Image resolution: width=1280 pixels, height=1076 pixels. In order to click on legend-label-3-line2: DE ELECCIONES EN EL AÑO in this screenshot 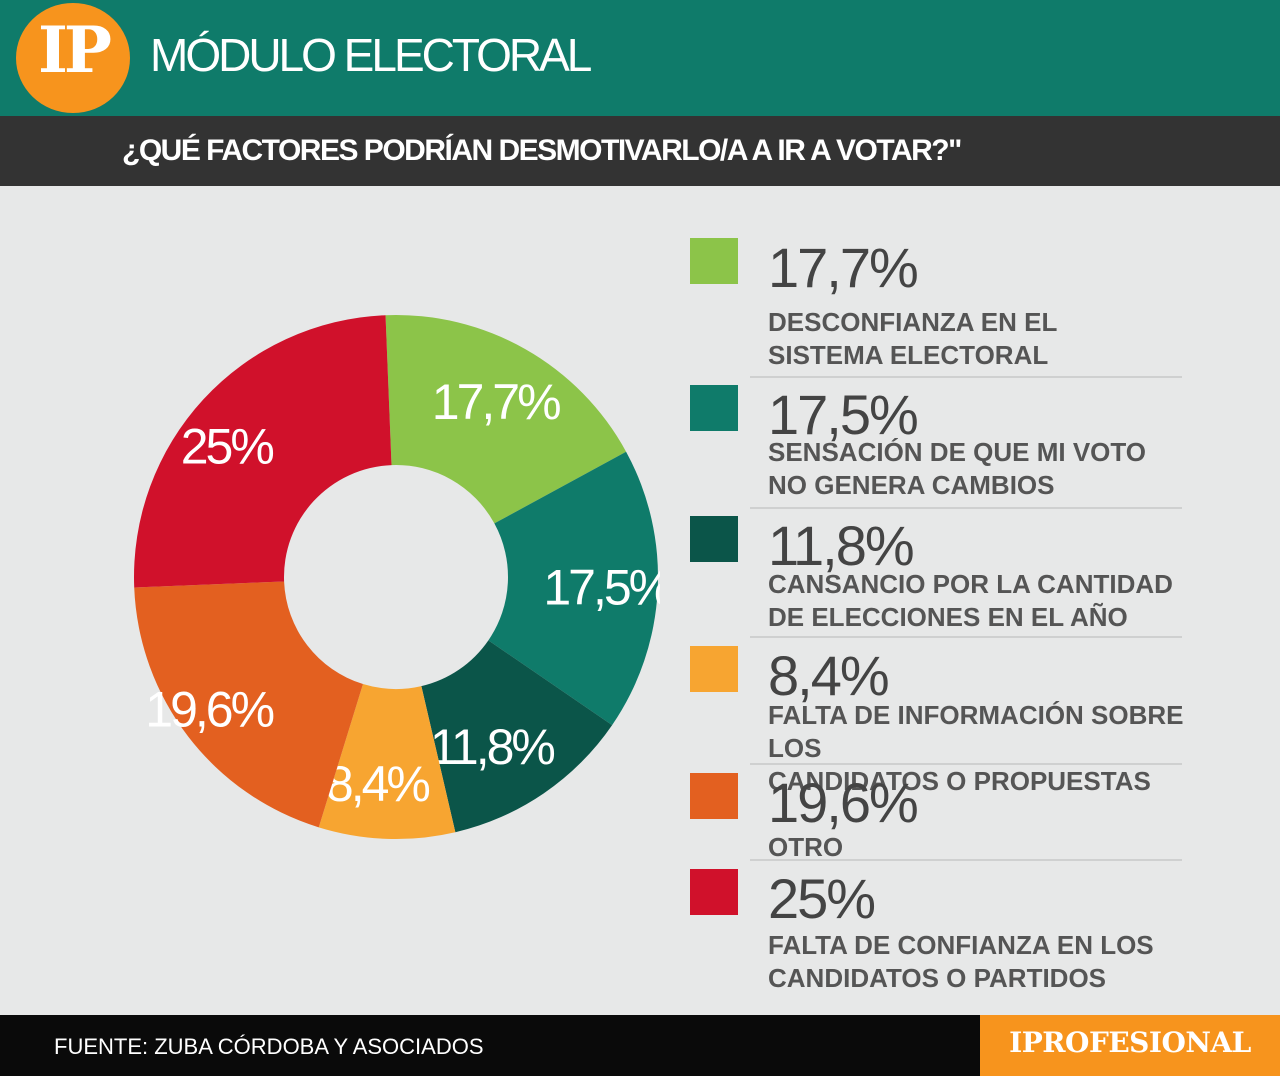, I will do `click(948, 617)`.